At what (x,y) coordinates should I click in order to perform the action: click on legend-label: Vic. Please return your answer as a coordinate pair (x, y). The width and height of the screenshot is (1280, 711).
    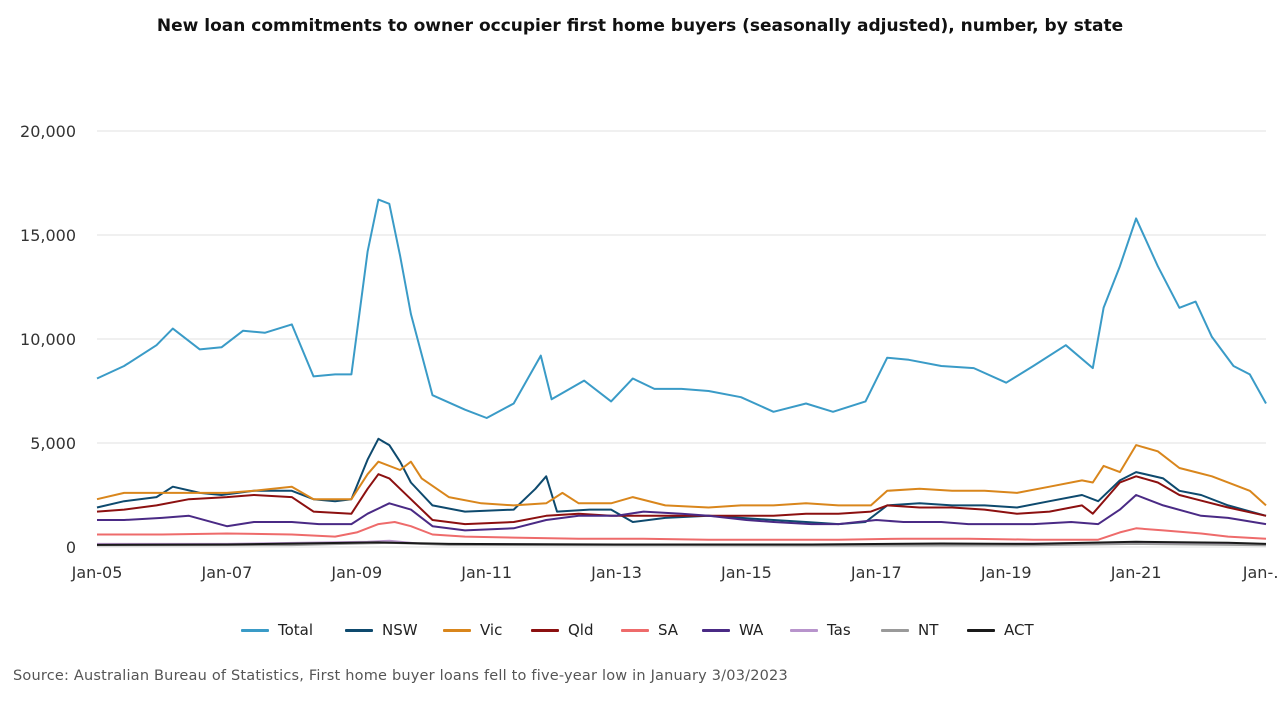
    Looking at the image, I should click on (491, 630).